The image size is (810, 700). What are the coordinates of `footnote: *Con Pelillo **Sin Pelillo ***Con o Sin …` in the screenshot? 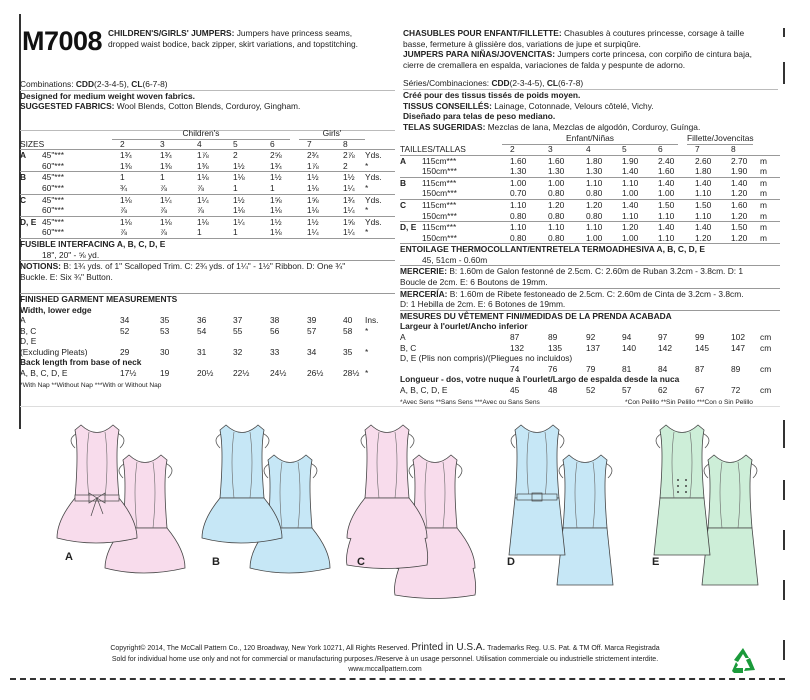 It's located at (689, 402).